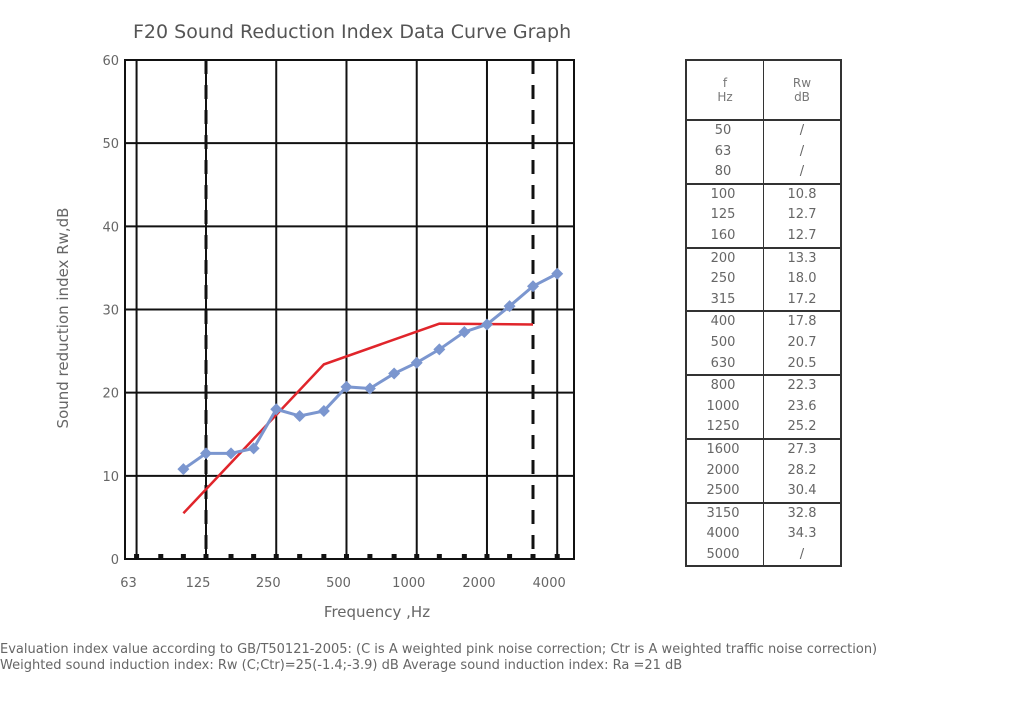  I want to click on rw-cell: 17.2, so click(802, 299).